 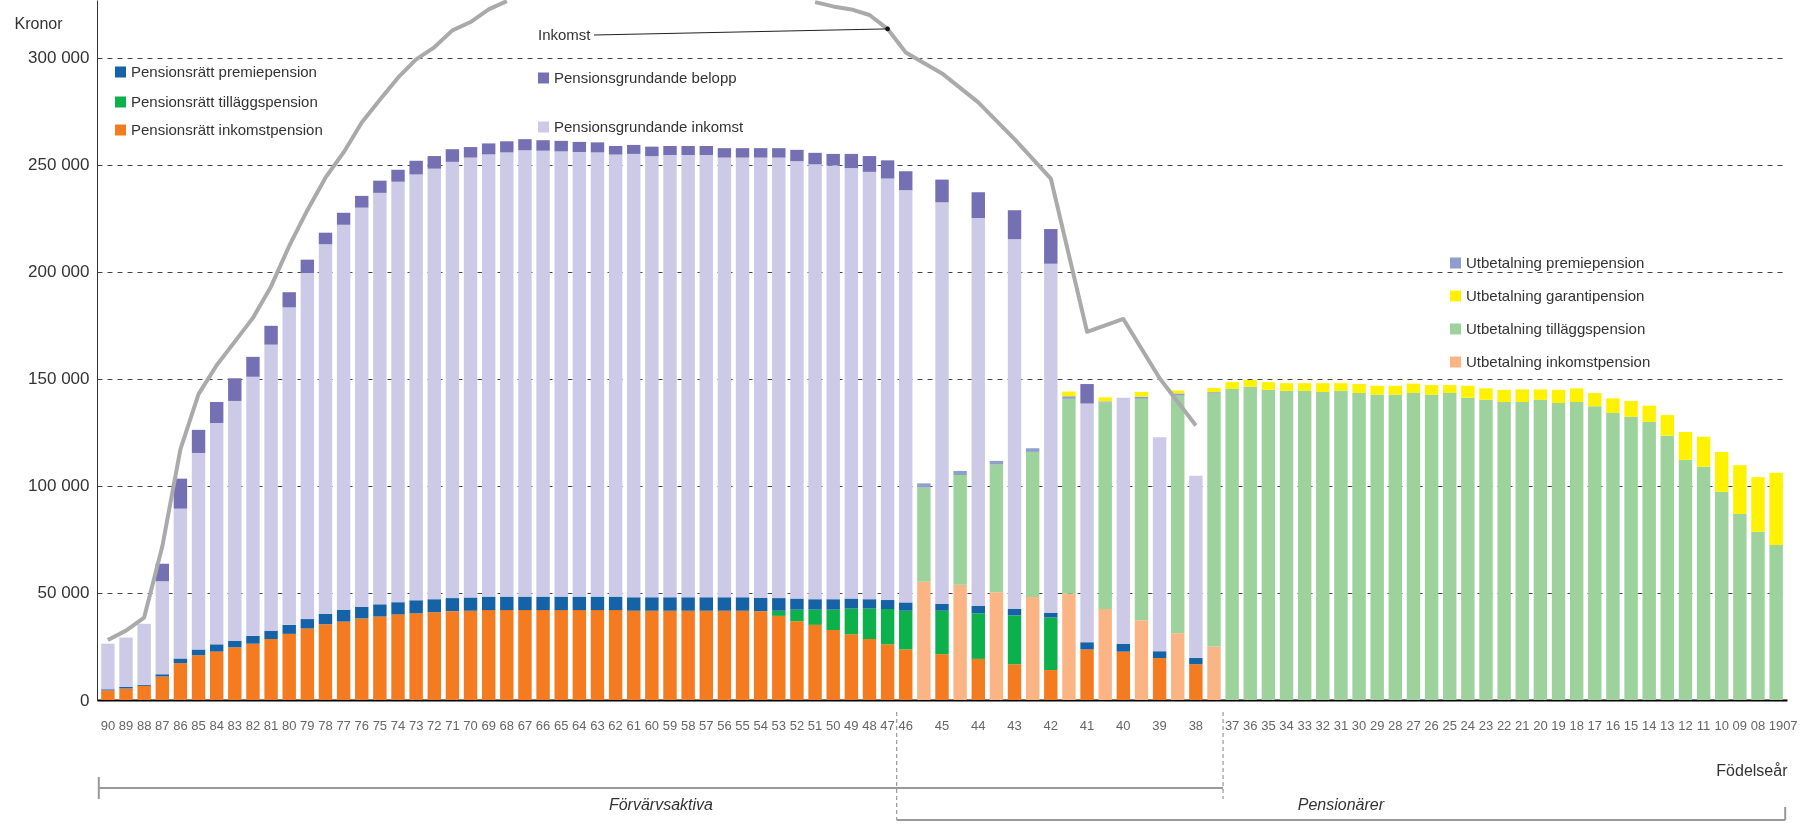 What do you see at coordinates (652, 725) in the screenshot?
I see `x-tick-label: 60` at bounding box center [652, 725].